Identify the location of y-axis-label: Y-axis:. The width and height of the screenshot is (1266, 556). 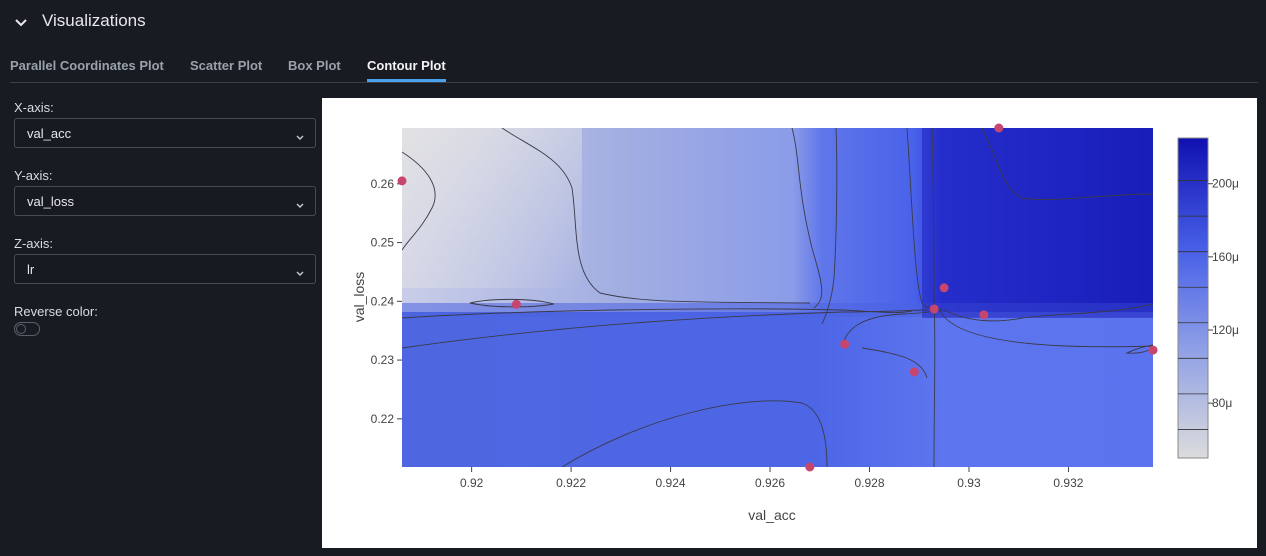
(33, 175).